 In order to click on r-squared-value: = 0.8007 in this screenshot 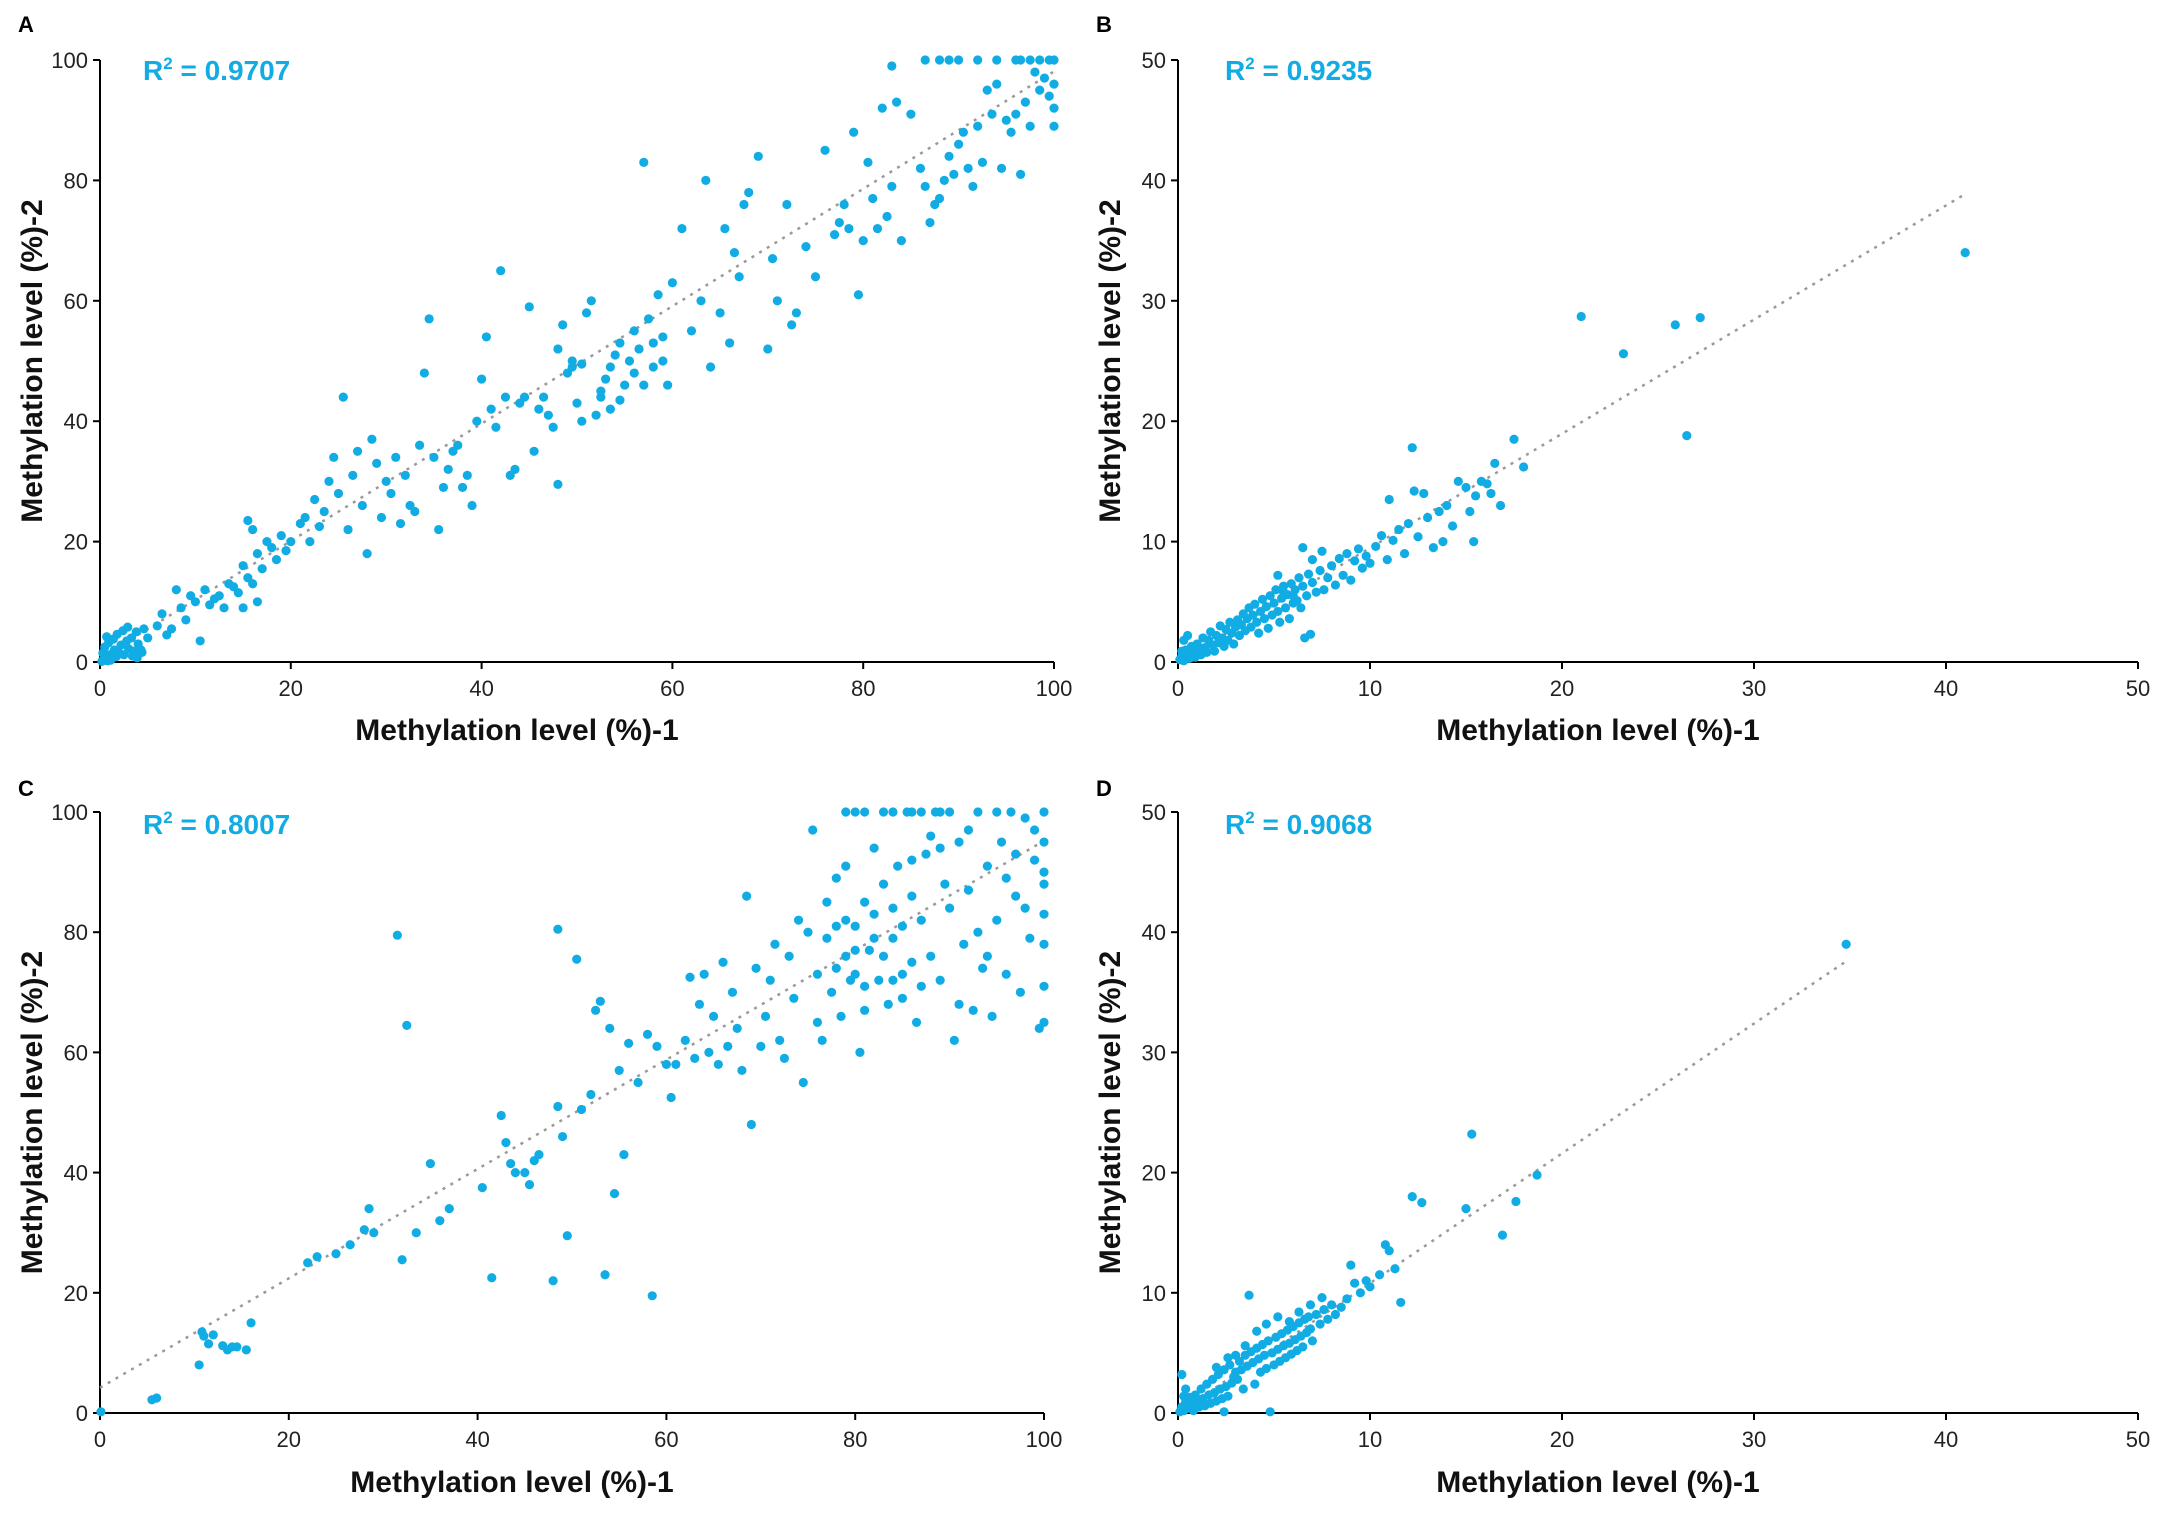, I will do `click(232, 824)`.